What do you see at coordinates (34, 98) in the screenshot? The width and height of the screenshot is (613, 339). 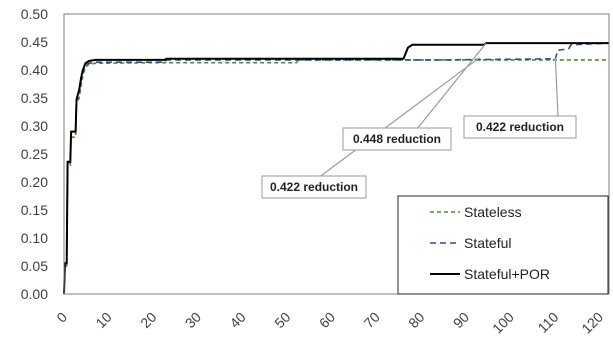 I see `y-tick-label: 0.35` at bounding box center [34, 98].